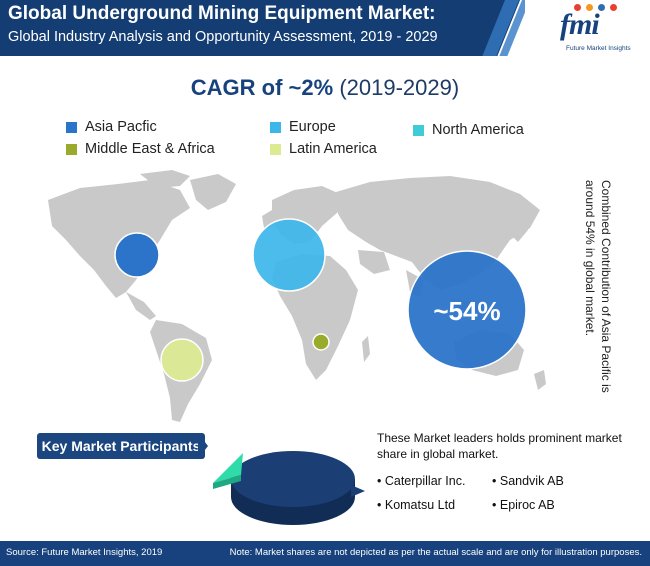  What do you see at coordinates (150, 149) in the screenshot?
I see `legend-label: Middle East & Africa` at bounding box center [150, 149].